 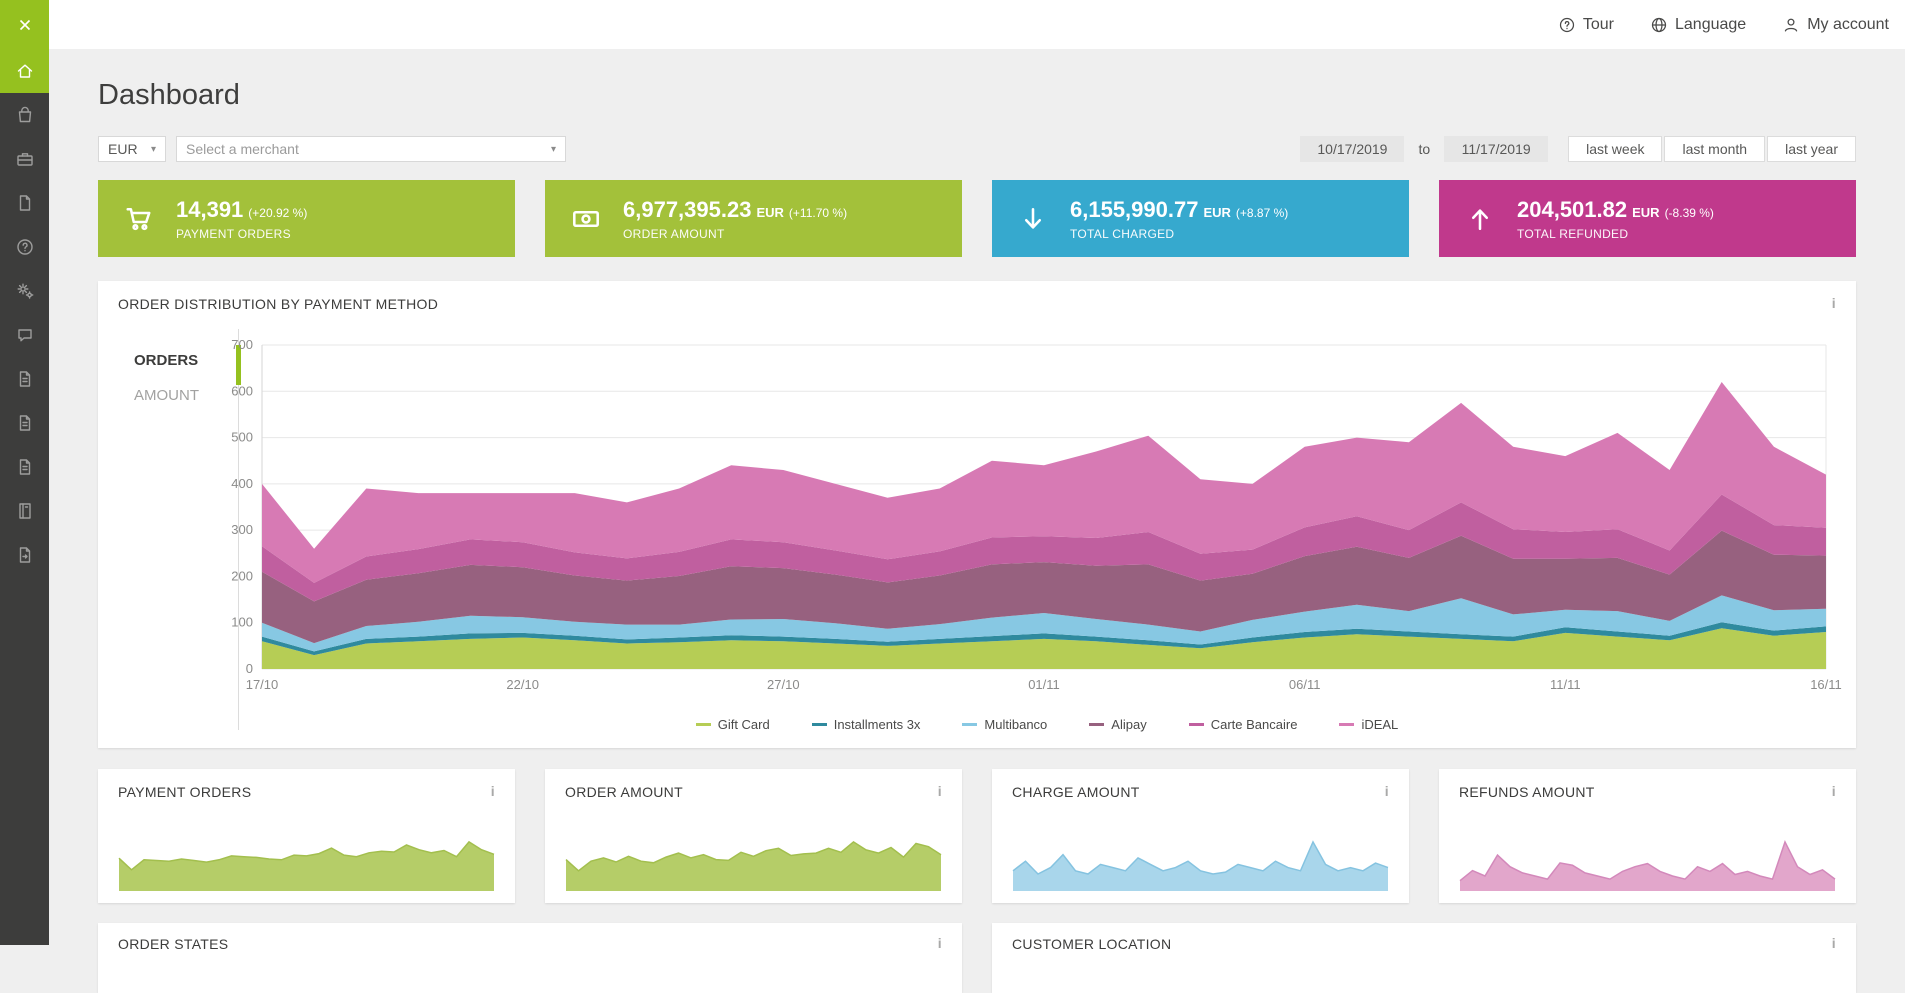 I want to click on topbar-language: Language, so click(x=1698, y=25).